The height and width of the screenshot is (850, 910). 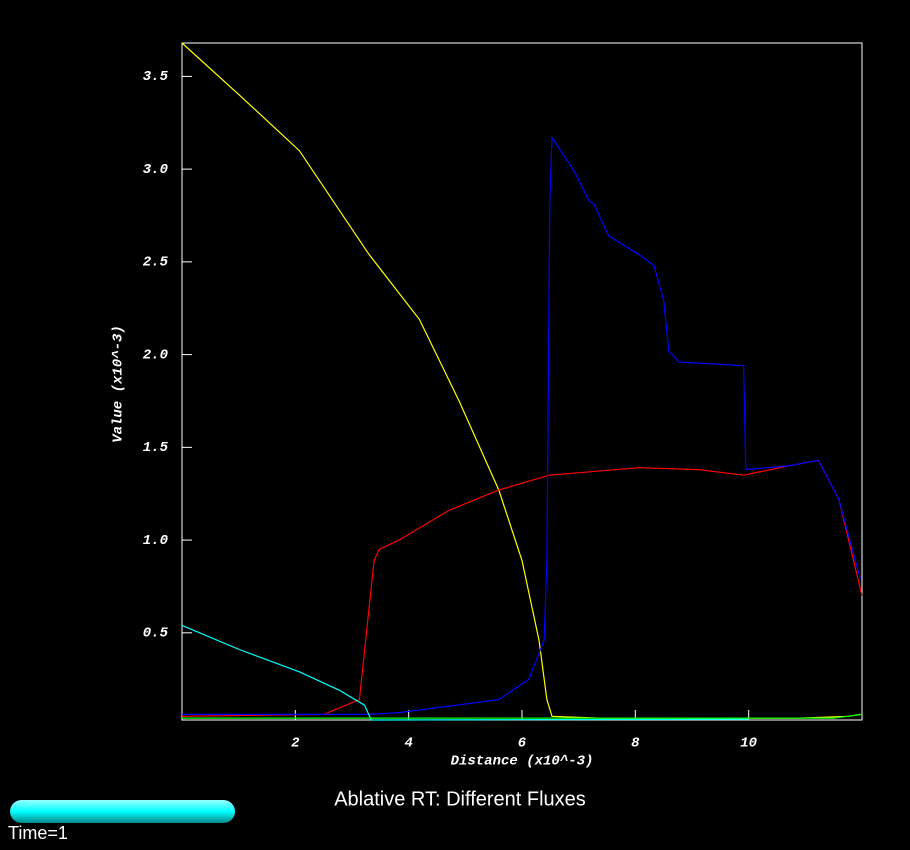 I want to click on y-tick-label: 3.0, so click(x=155, y=170).